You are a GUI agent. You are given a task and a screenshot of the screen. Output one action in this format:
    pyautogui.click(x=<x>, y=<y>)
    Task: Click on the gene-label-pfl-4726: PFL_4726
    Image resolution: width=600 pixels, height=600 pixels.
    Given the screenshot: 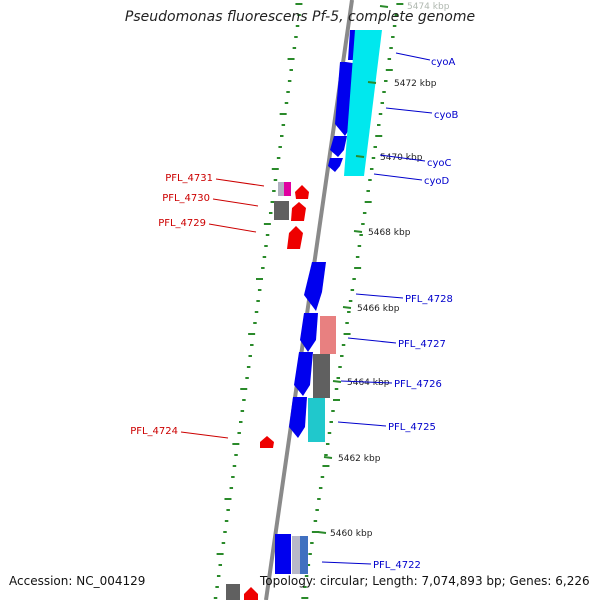 What is the action you would take?
    pyautogui.click(x=418, y=384)
    